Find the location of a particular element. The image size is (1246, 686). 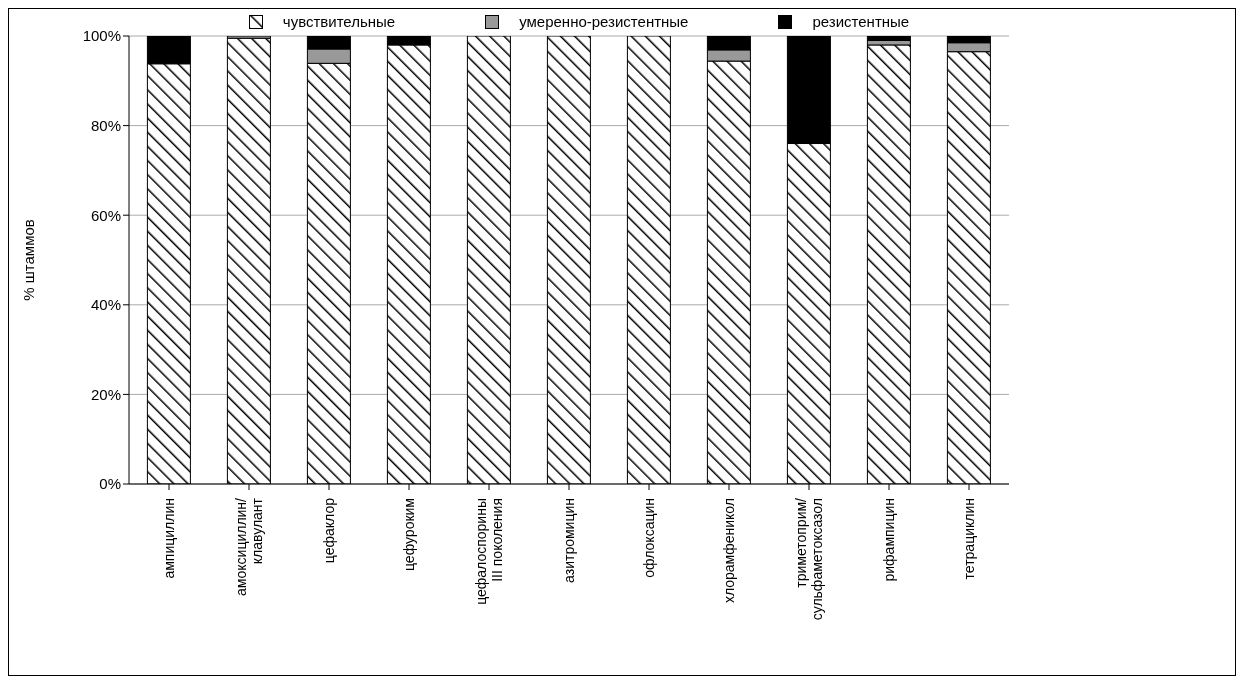

x-tick-label: хлорамфеникол is located at coordinates (728, 551).